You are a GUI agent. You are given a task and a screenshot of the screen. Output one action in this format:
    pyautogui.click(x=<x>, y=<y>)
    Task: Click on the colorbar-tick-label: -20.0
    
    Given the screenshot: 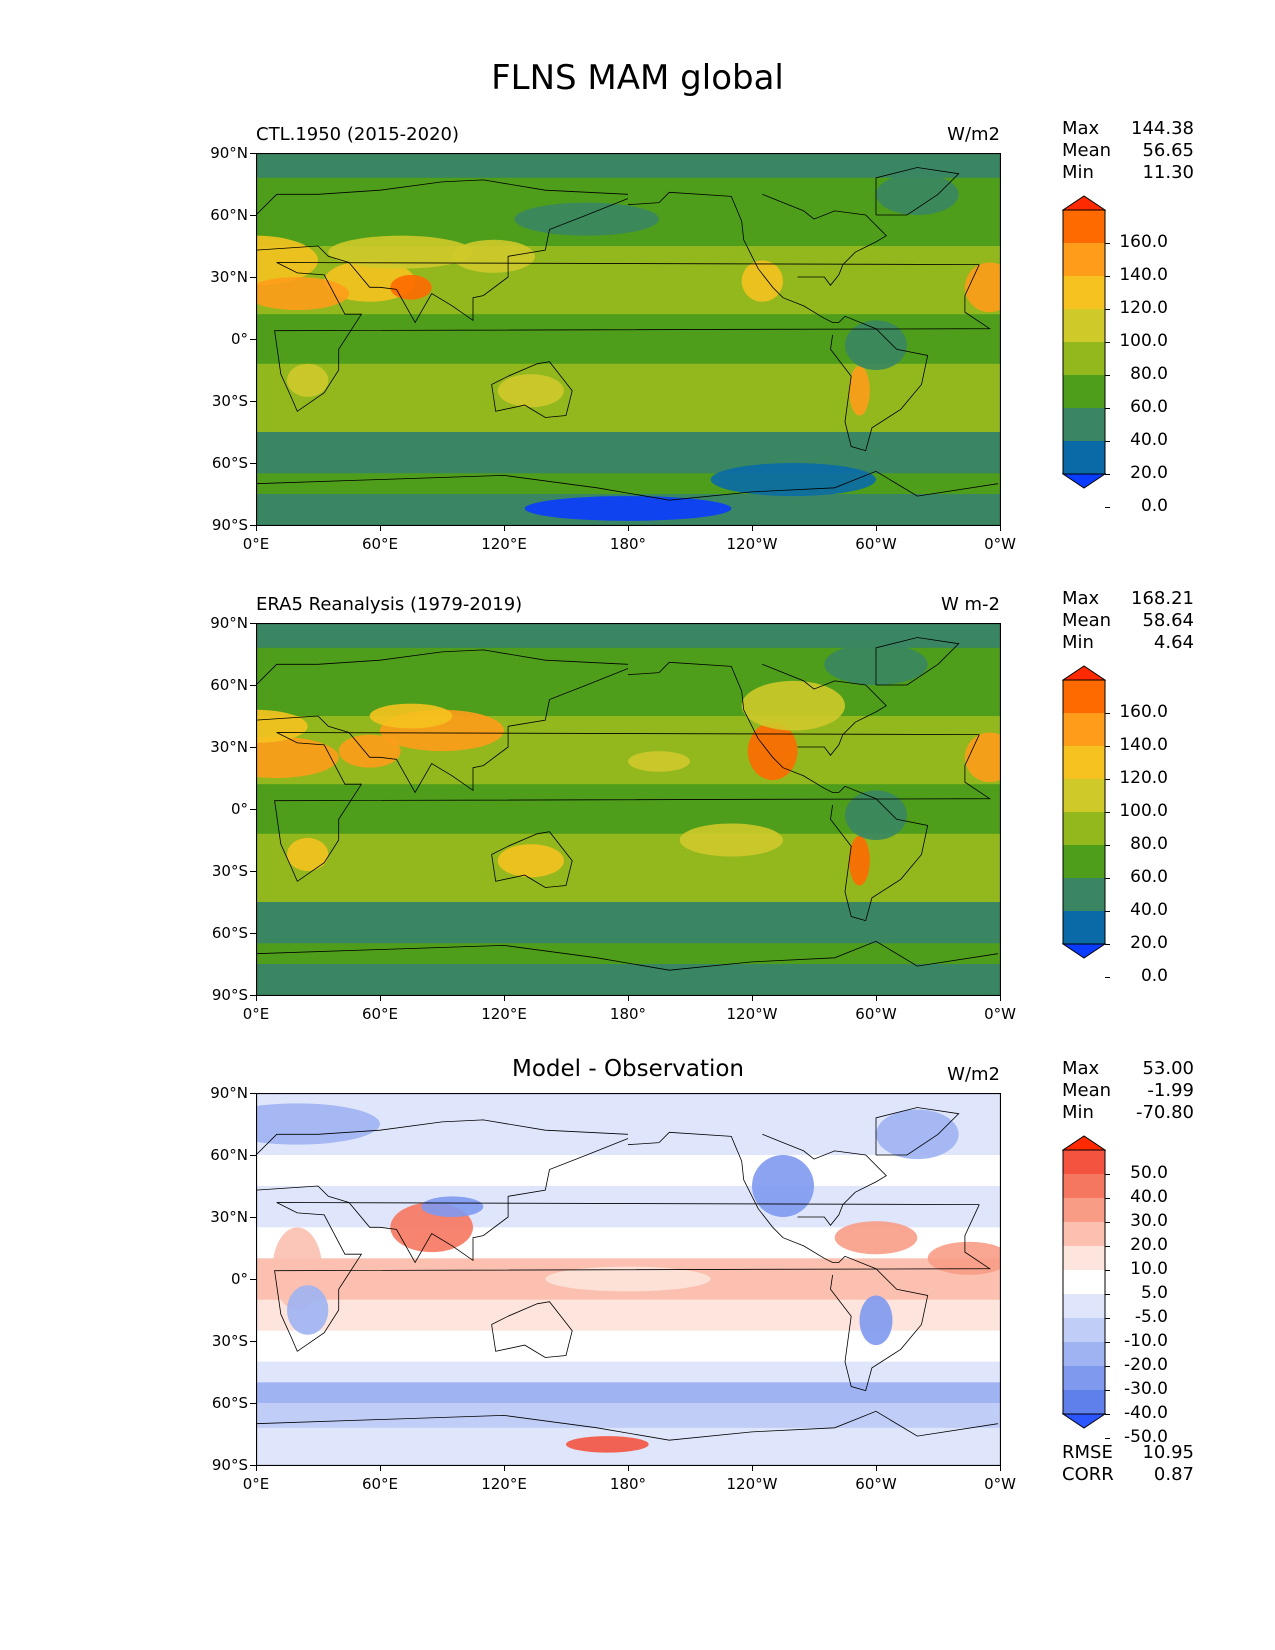 What is the action you would take?
    pyautogui.click(x=1146, y=1365)
    